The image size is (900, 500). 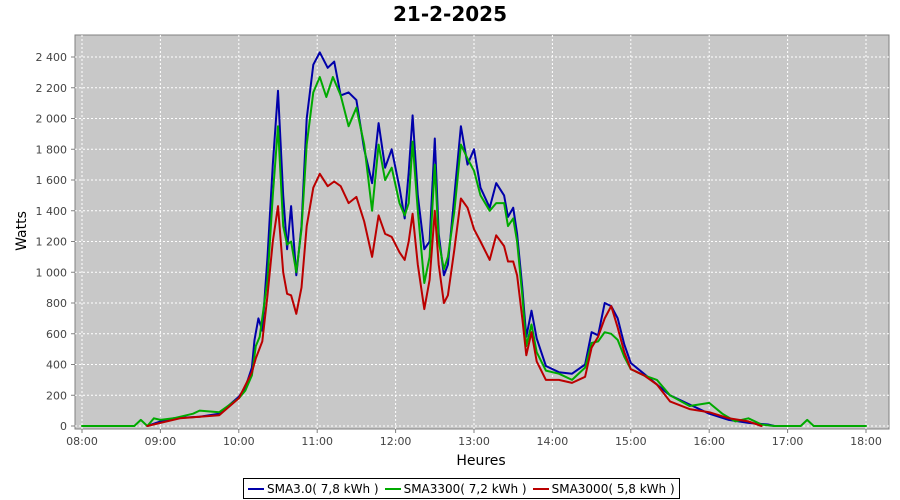 I want to click on legend-label: SMA3300( 7,2 kWh ), so click(x=465, y=488).